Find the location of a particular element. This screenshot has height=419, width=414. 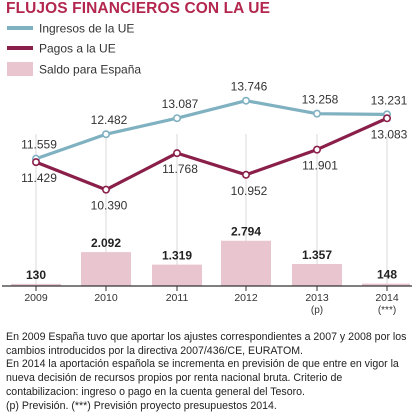

point-pagos-2010 is located at coordinates (106, 189).